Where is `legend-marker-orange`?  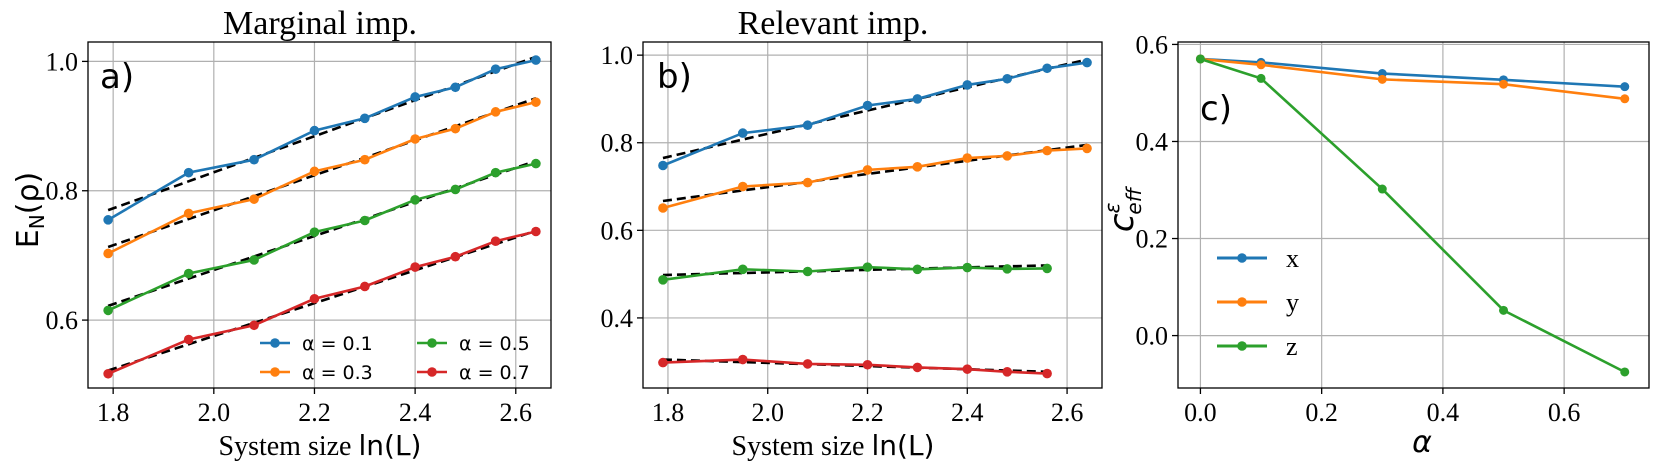 legend-marker-orange is located at coordinates (275, 372).